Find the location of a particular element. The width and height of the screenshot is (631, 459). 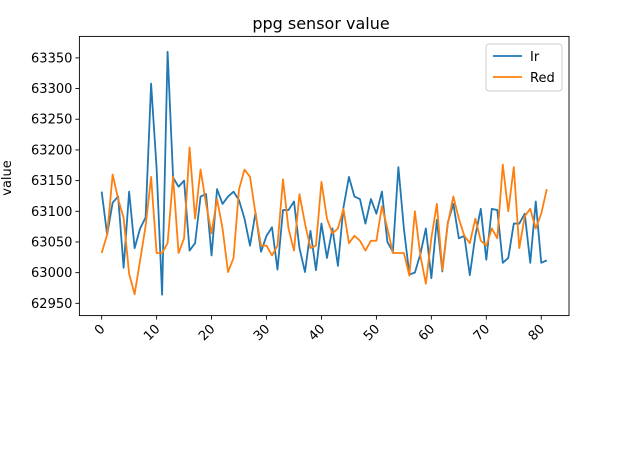

legend: Ir Red is located at coordinates (524, 67).